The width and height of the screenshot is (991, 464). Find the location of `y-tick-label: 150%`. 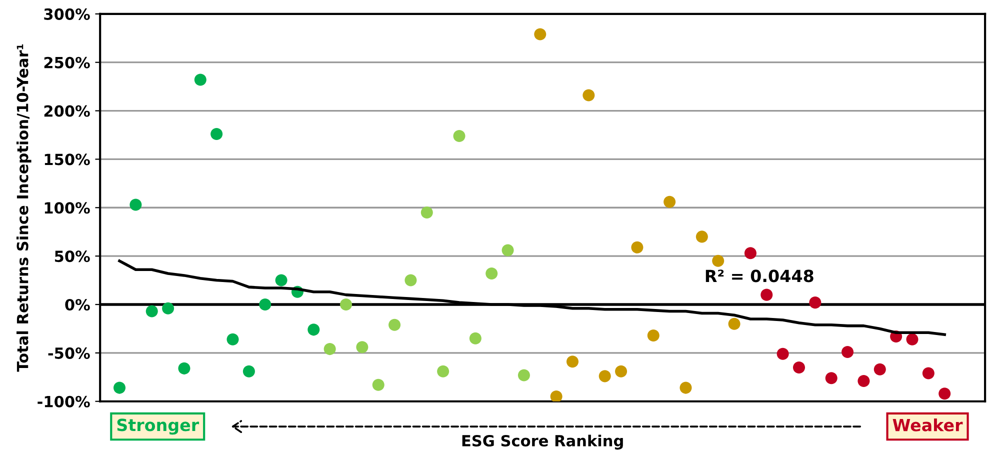

y-tick-label: 150% is located at coordinates (67, 160).